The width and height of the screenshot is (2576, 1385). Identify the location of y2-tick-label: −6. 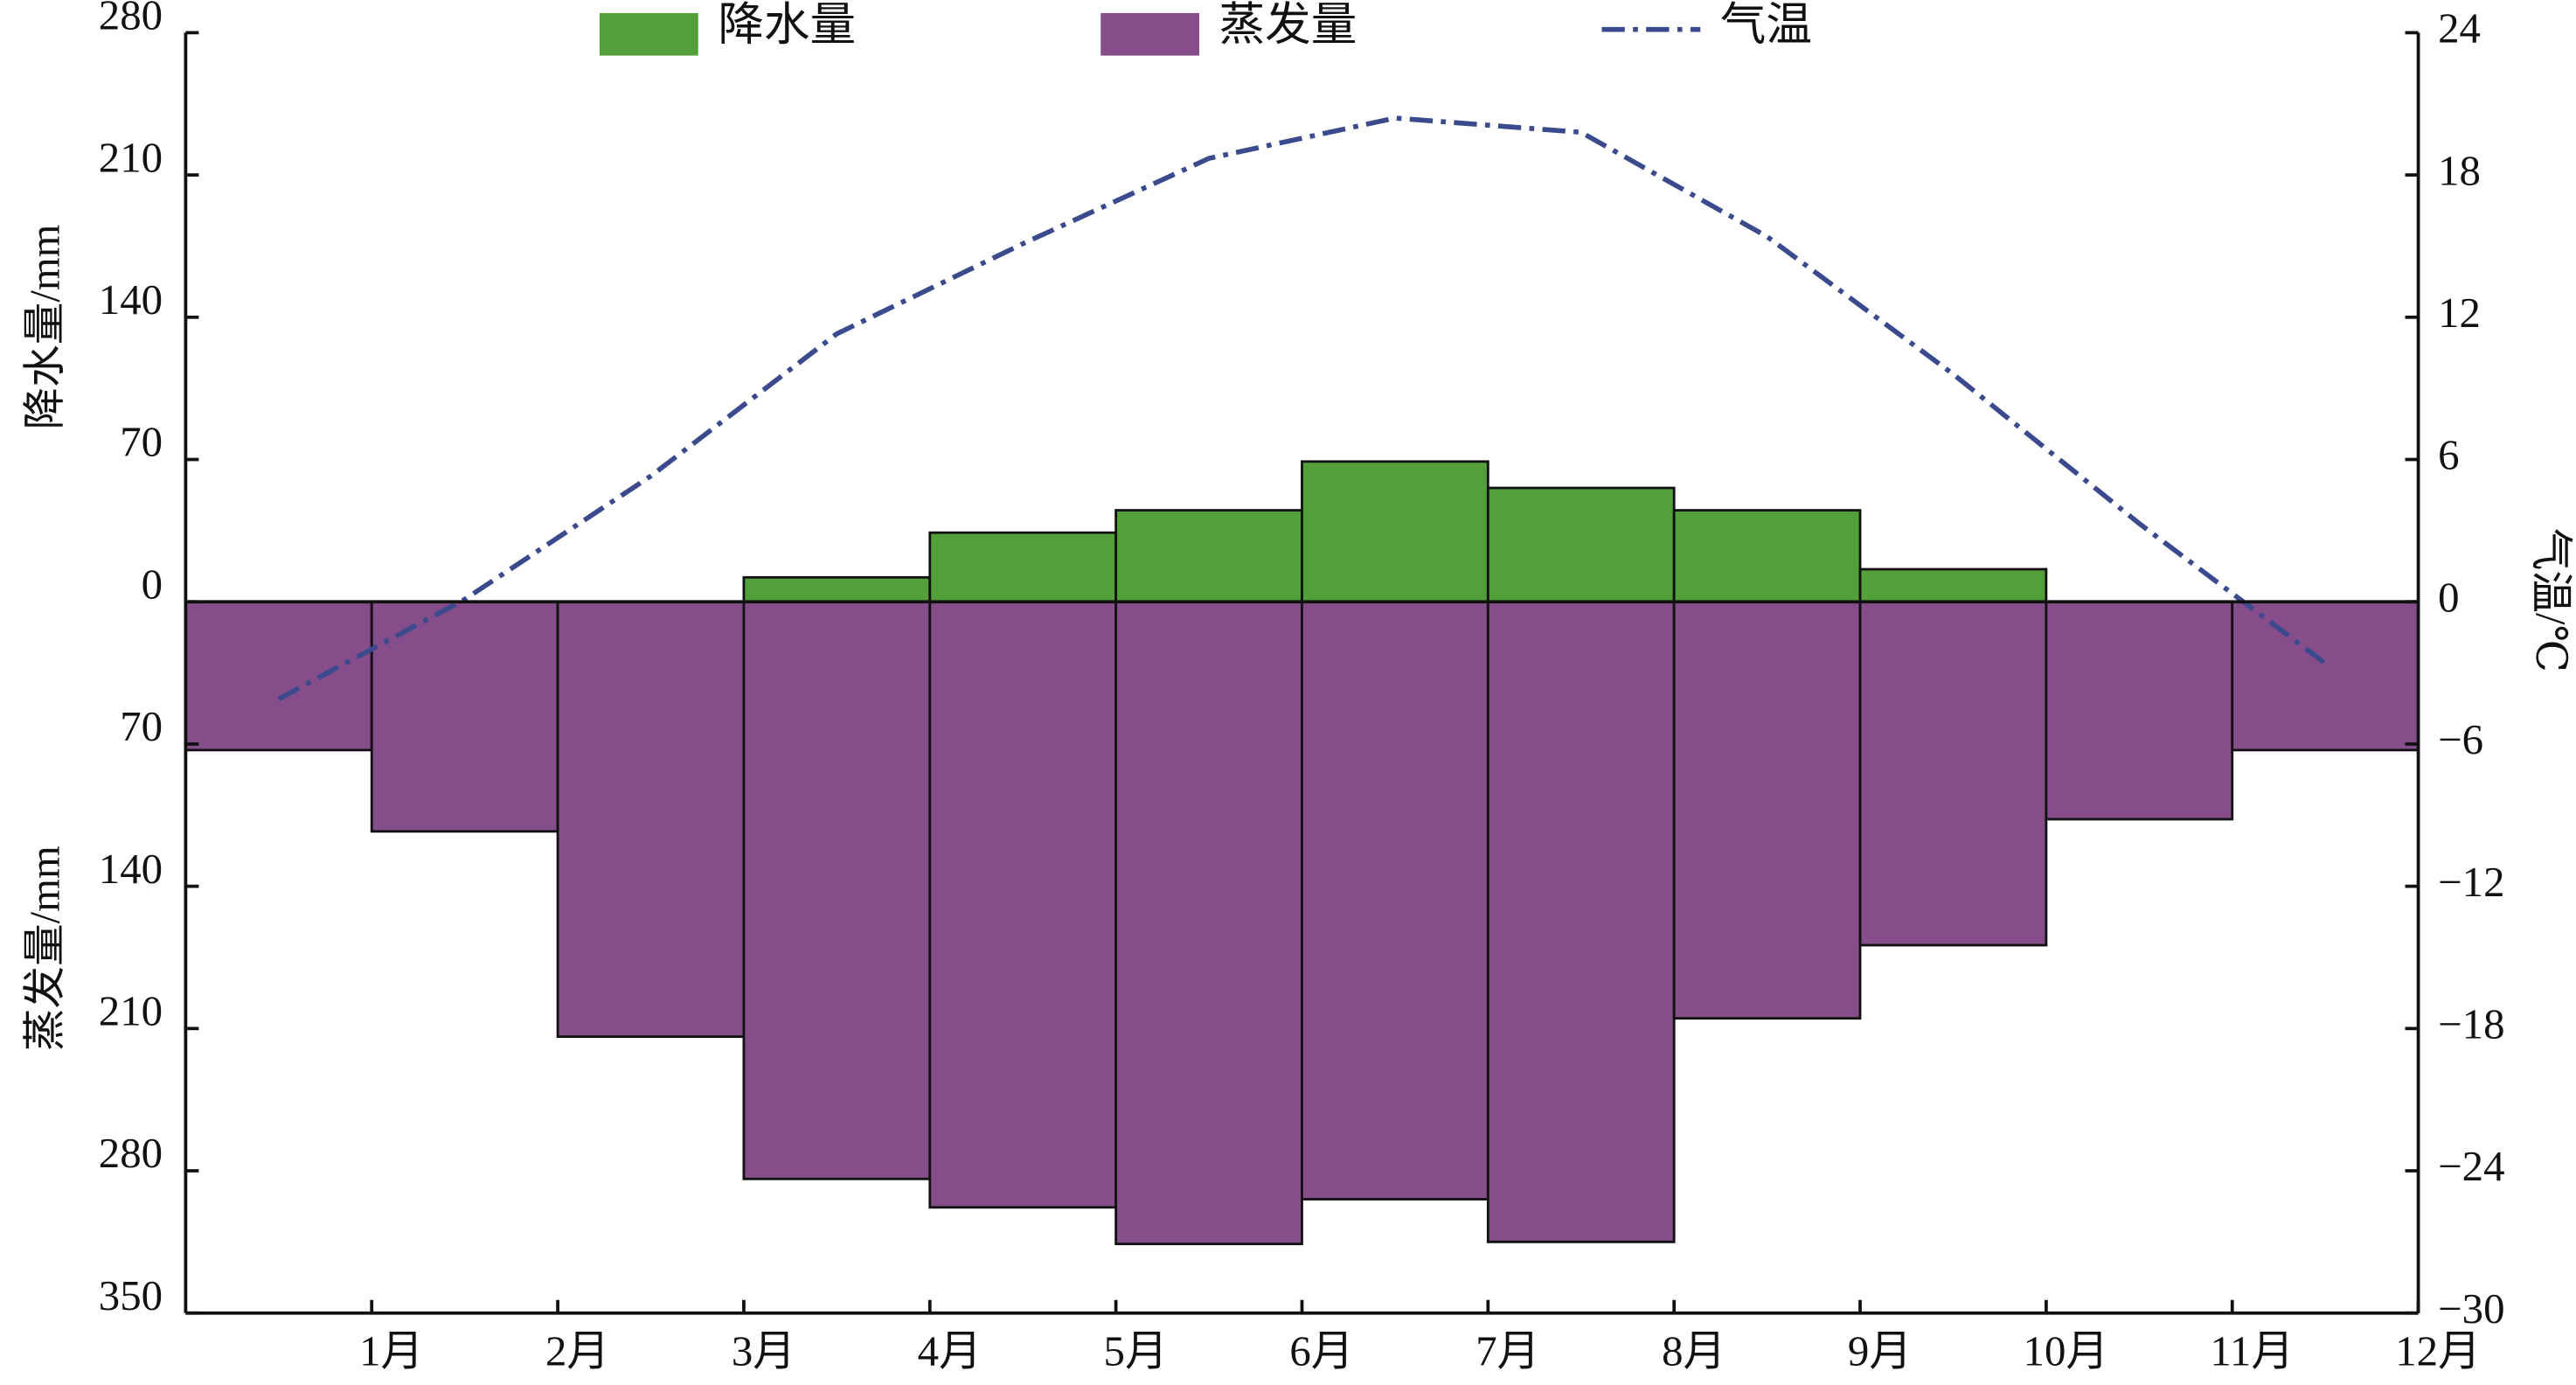
(2461, 739).